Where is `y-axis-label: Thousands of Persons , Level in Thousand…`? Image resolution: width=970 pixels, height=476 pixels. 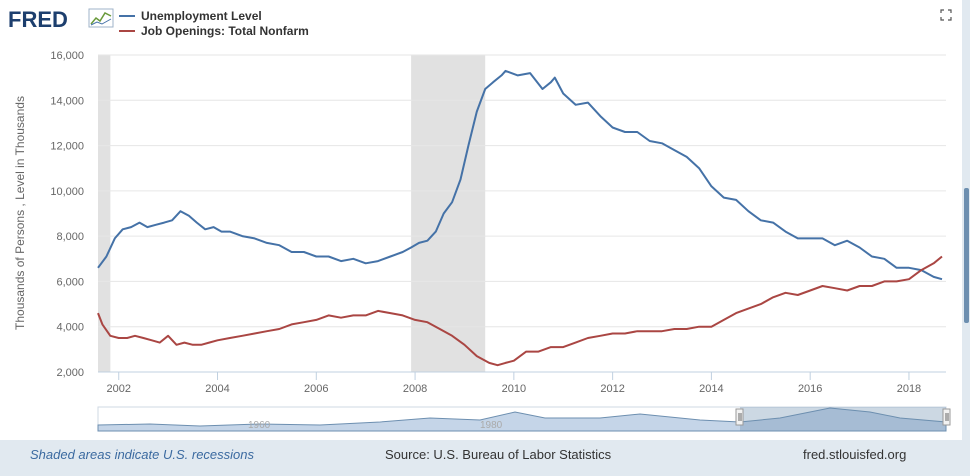
y-axis-label: Thousands of Persons , Level in Thousand… is located at coordinates (20, 213).